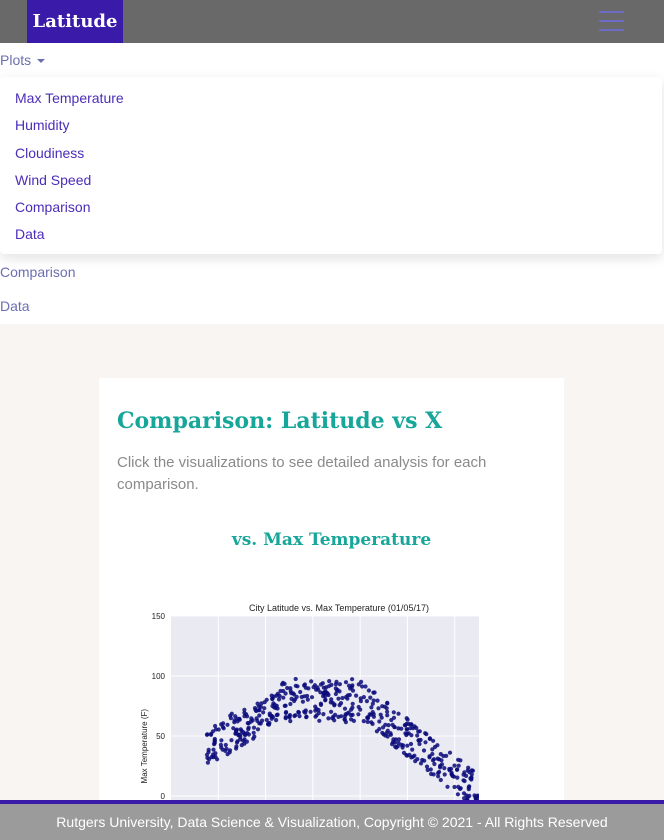  What do you see at coordinates (15, 306) in the screenshot?
I see `nav-link-data: Data` at bounding box center [15, 306].